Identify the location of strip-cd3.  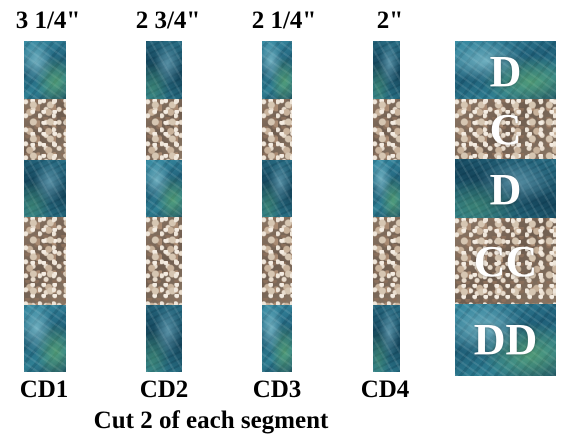
(277, 206).